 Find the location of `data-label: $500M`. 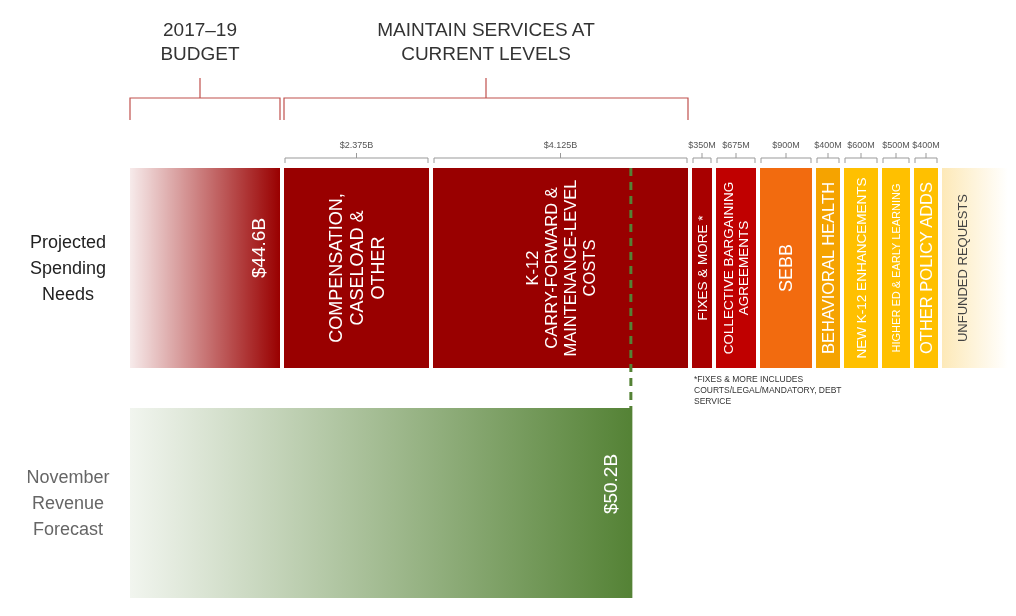

data-label: $500M is located at coordinates (896, 145).